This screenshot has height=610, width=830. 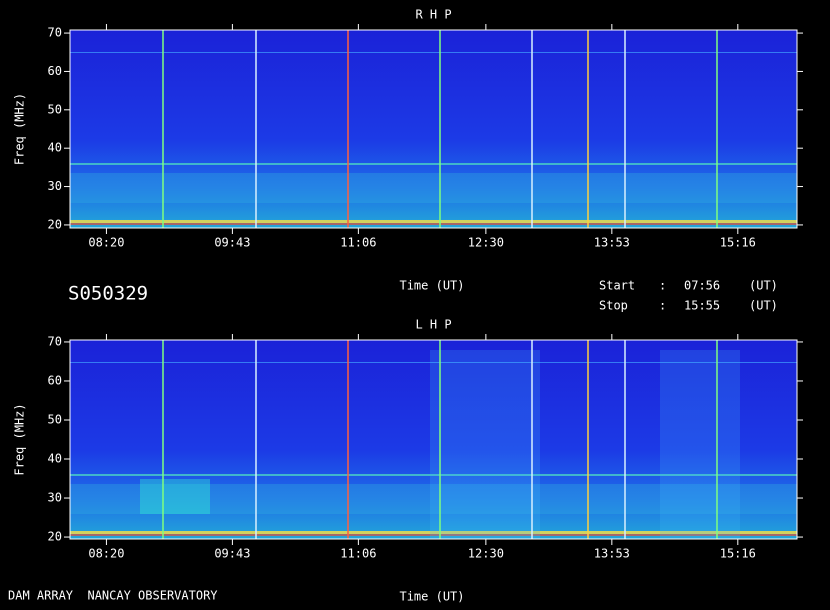 I want to click on start-unit: (UT), so click(x=763, y=286).